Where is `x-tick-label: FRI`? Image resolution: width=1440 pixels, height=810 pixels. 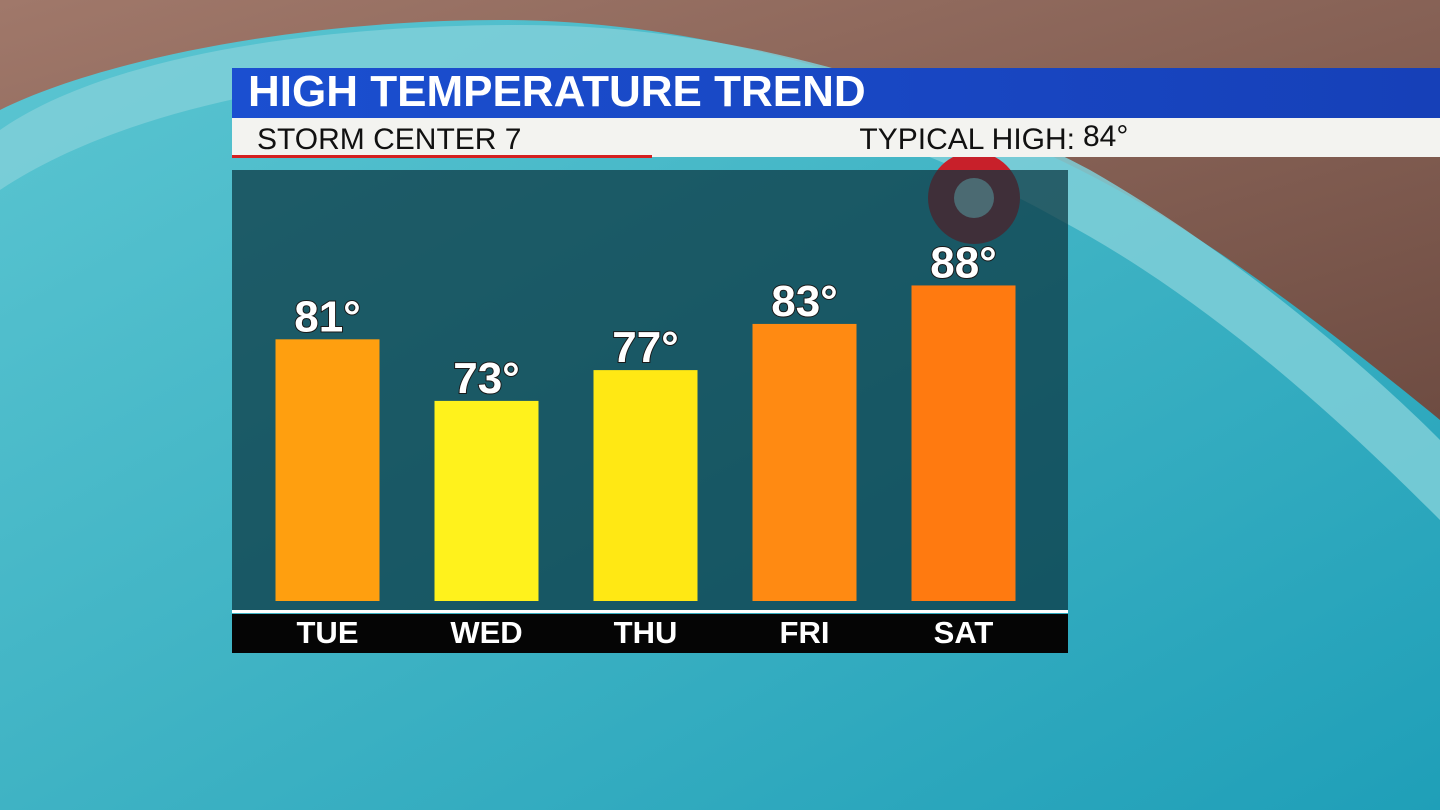 x-tick-label: FRI is located at coordinates (805, 632).